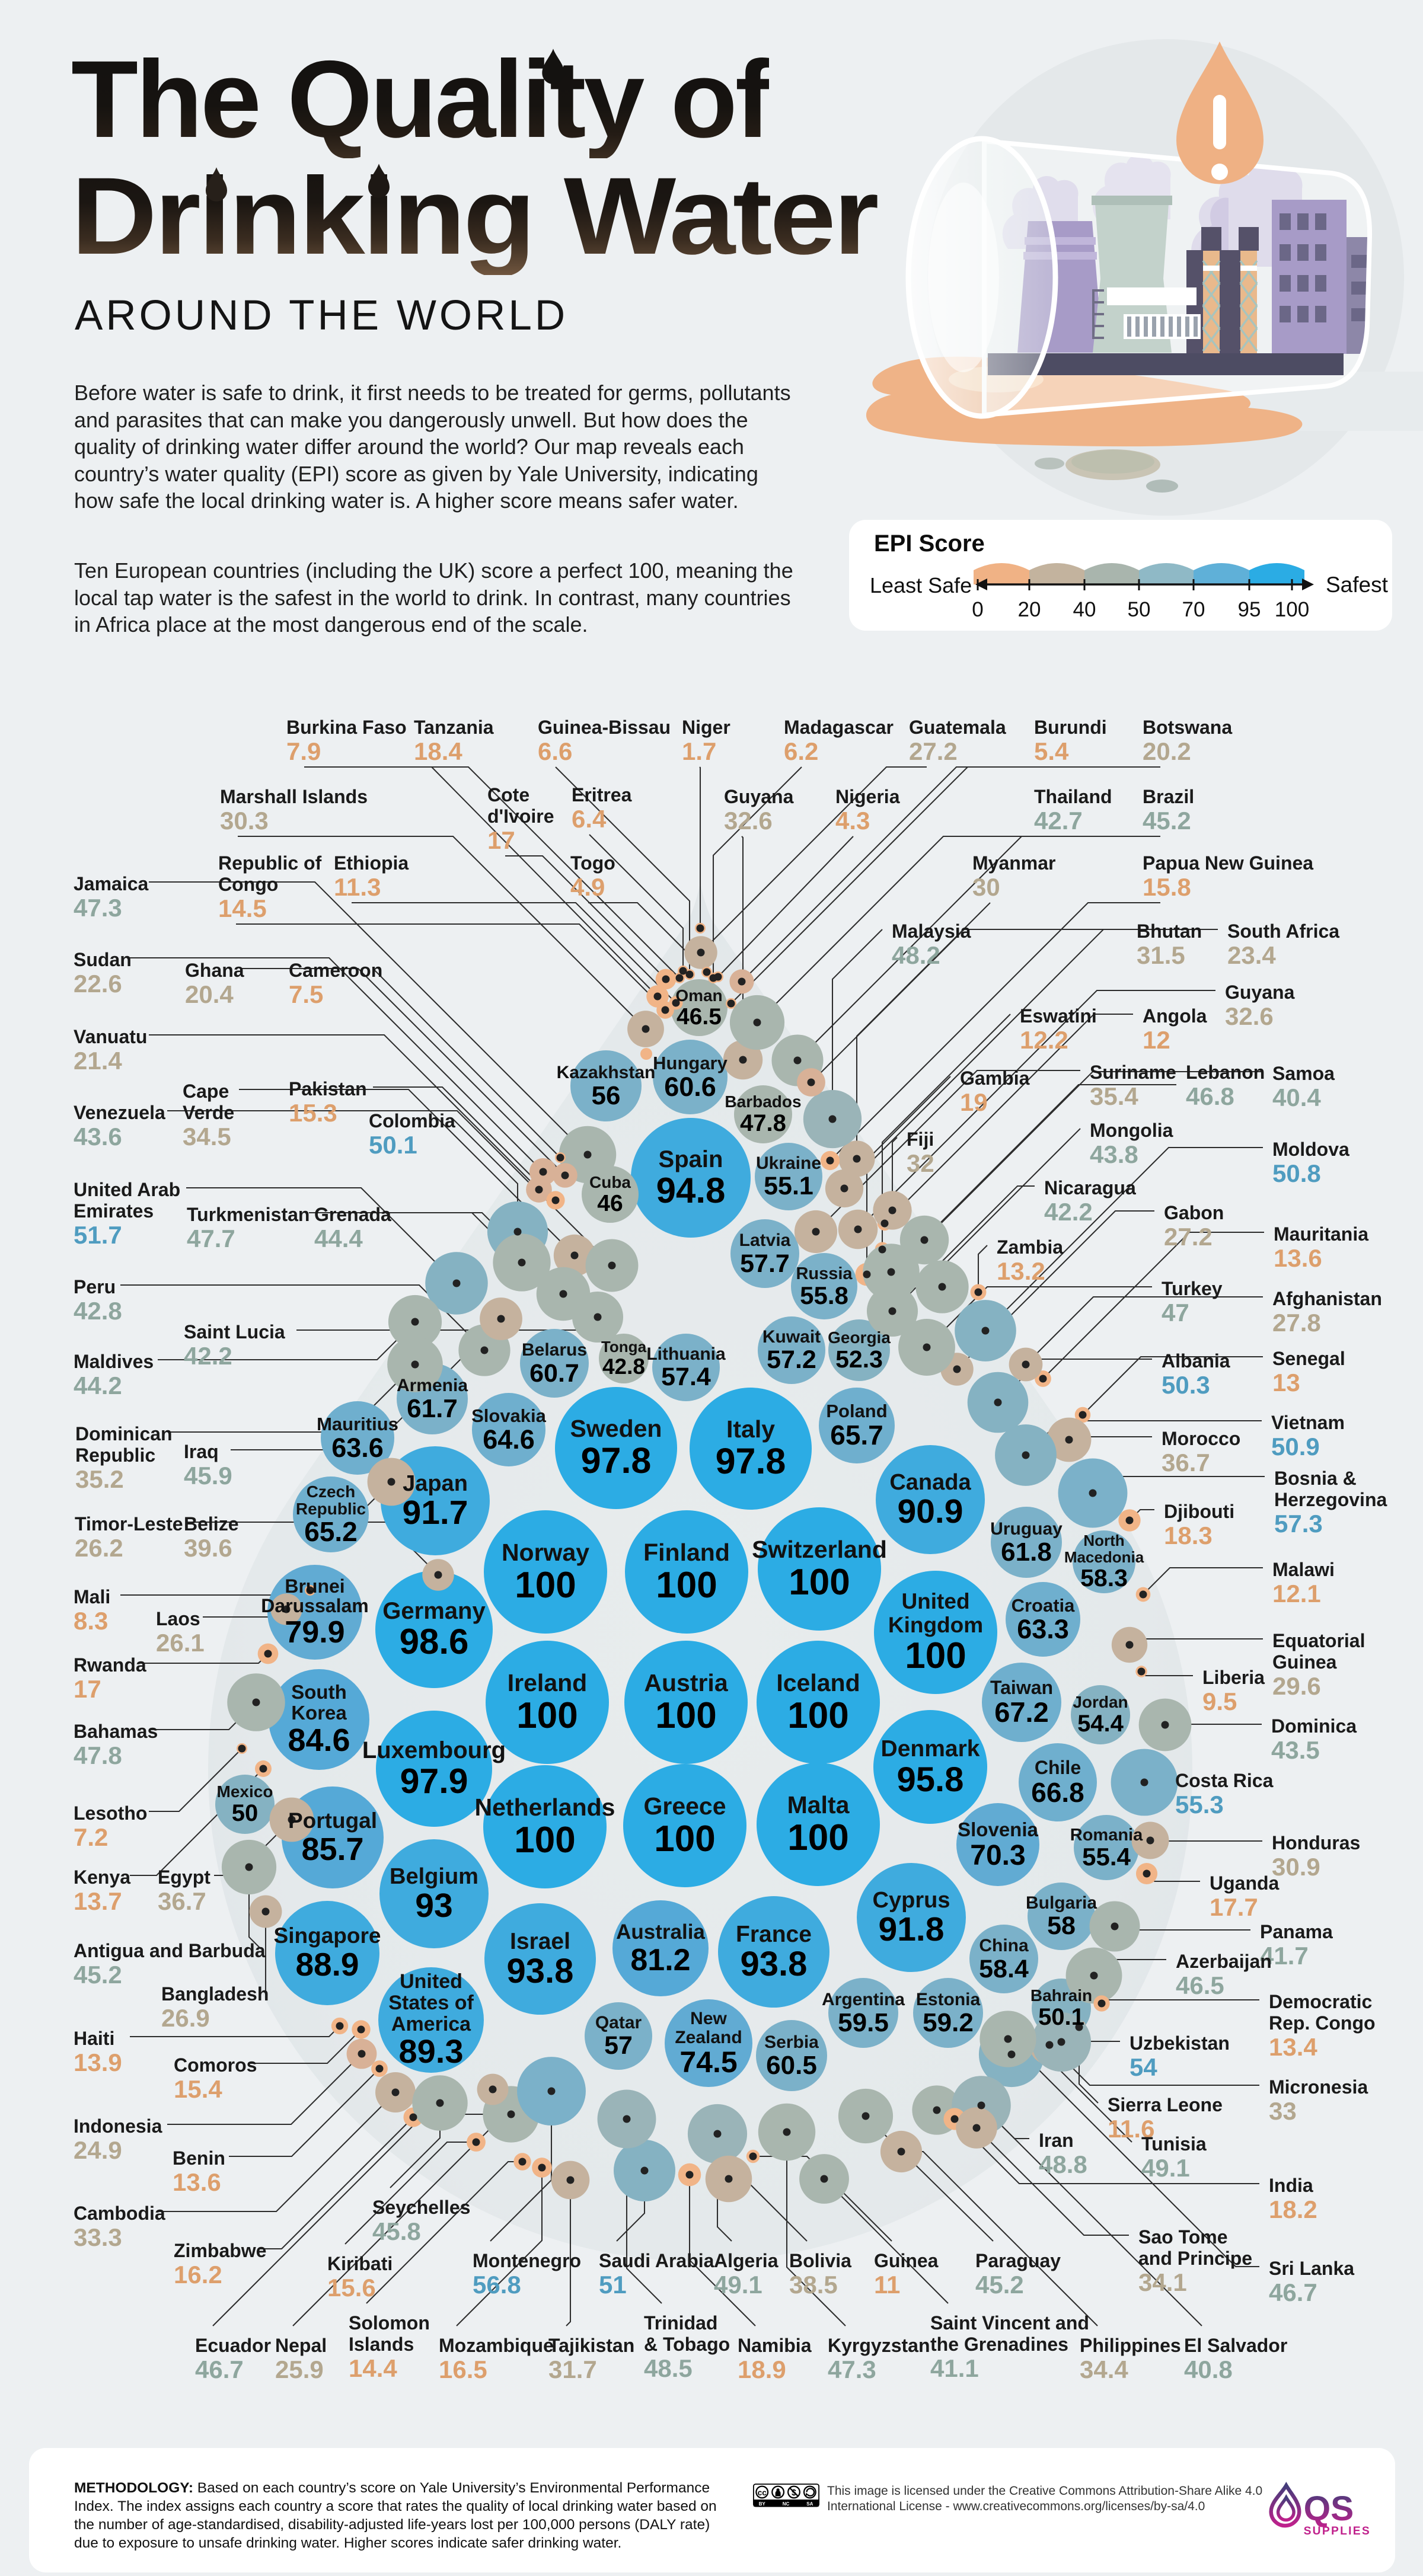  I want to click on svg-text: Albania, so click(1196, 1361).